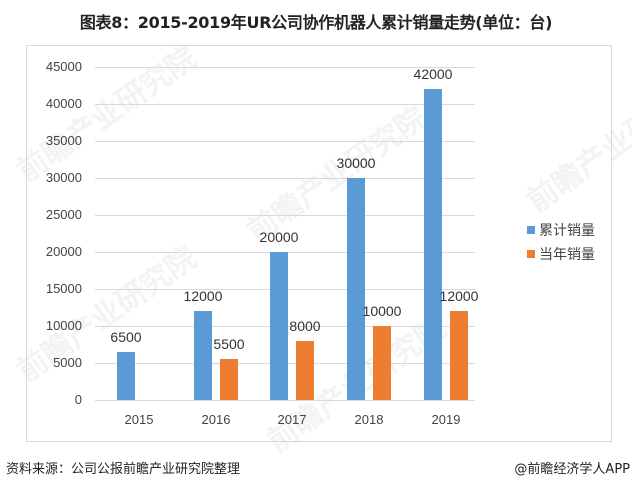  What do you see at coordinates (63, 140) in the screenshot?
I see `y-tick-label: 35000` at bounding box center [63, 140].